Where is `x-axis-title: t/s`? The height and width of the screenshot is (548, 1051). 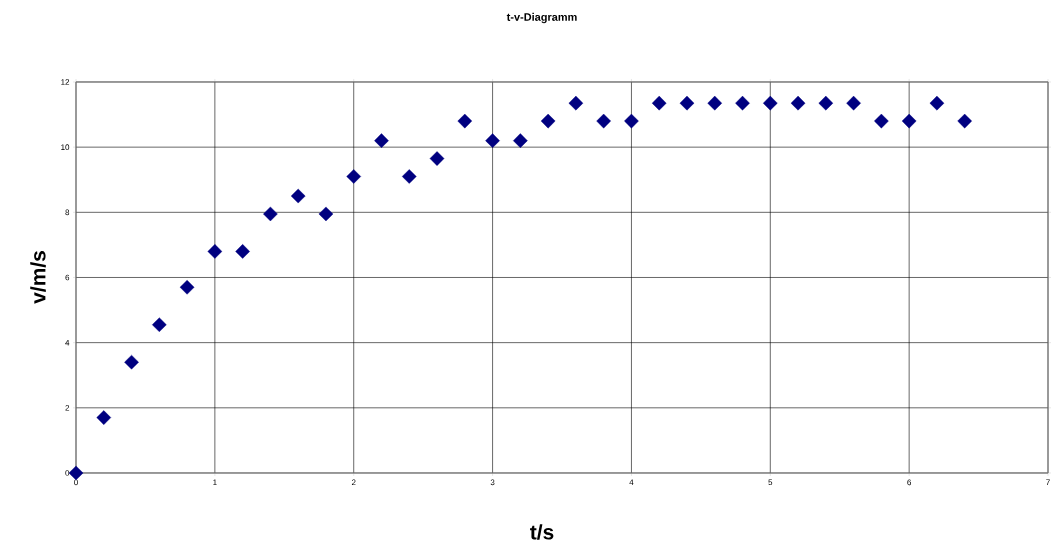
x-axis-title: t/s is located at coordinates (542, 532).